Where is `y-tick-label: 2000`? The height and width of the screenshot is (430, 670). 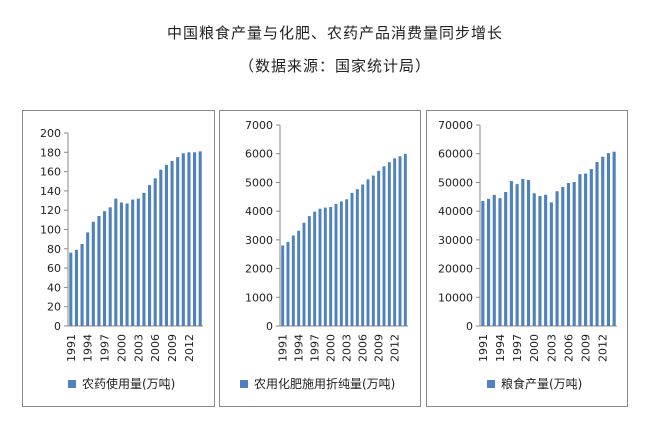 y-tick-label: 2000 is located at coordinates (259, 269).